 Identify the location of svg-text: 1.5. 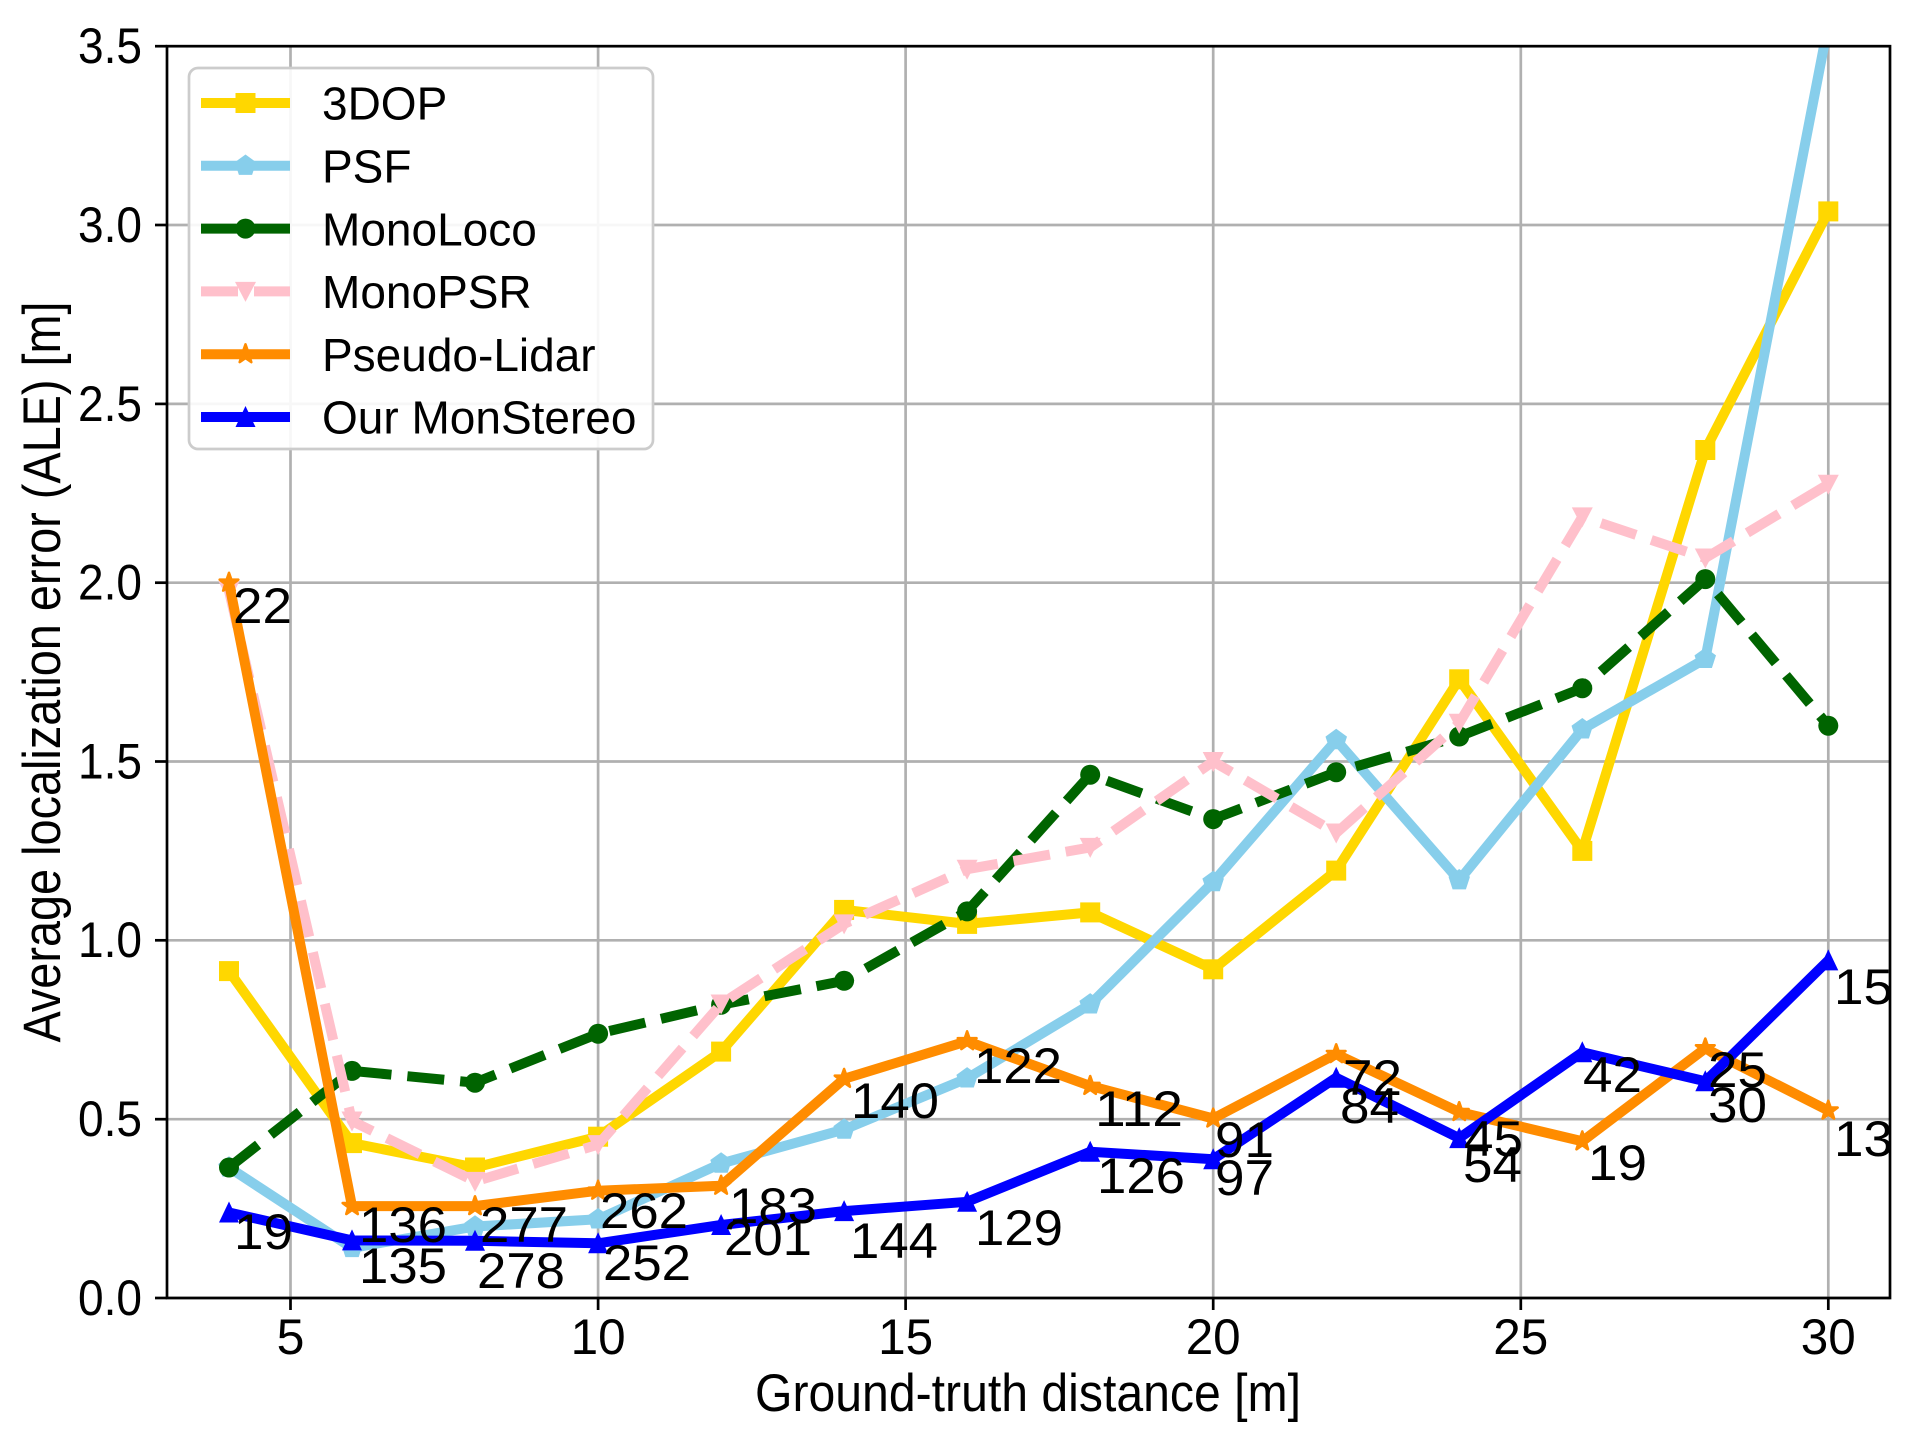
(110, 761).